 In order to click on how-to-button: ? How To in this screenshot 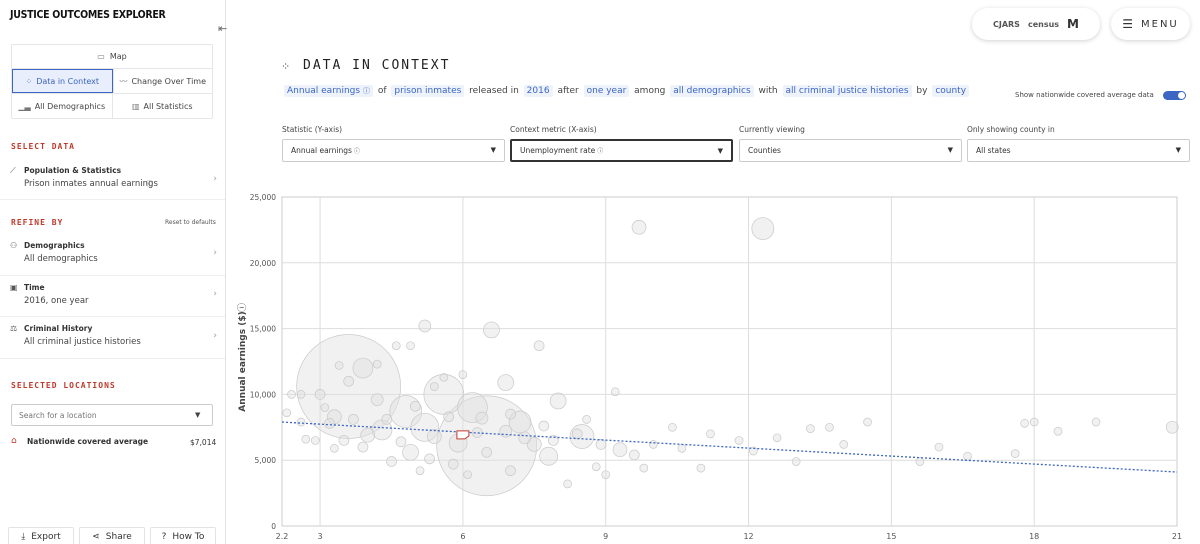, I will do `click(183, 535)`.